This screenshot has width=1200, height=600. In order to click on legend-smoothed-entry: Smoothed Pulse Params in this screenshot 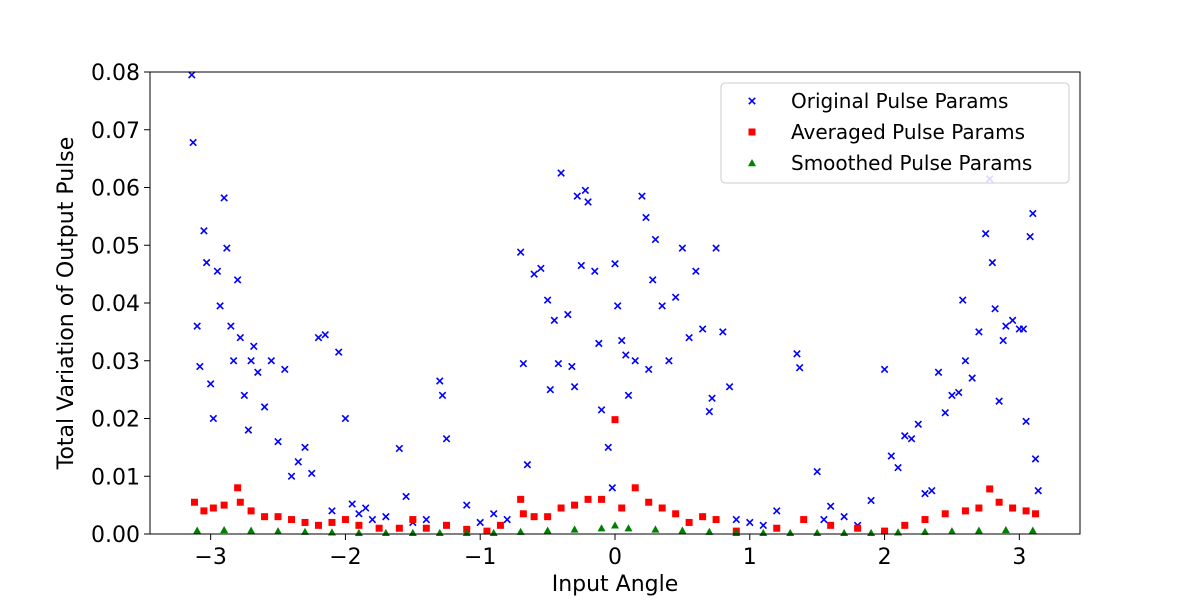, I will do `click(890, 163)`.